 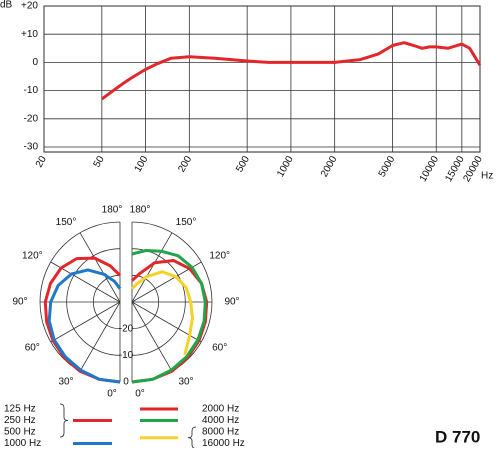 What do you see at coordinates (31, 118) in the screenshot?
I see `y-tick-label: -20` at bounding box center [31, 118].